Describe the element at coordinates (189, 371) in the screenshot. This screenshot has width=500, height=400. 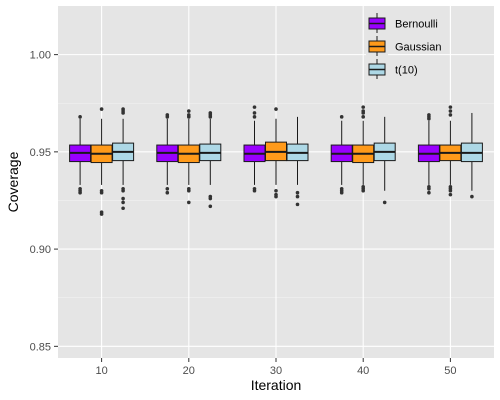
I see `x-tick-label: 20` at that location.